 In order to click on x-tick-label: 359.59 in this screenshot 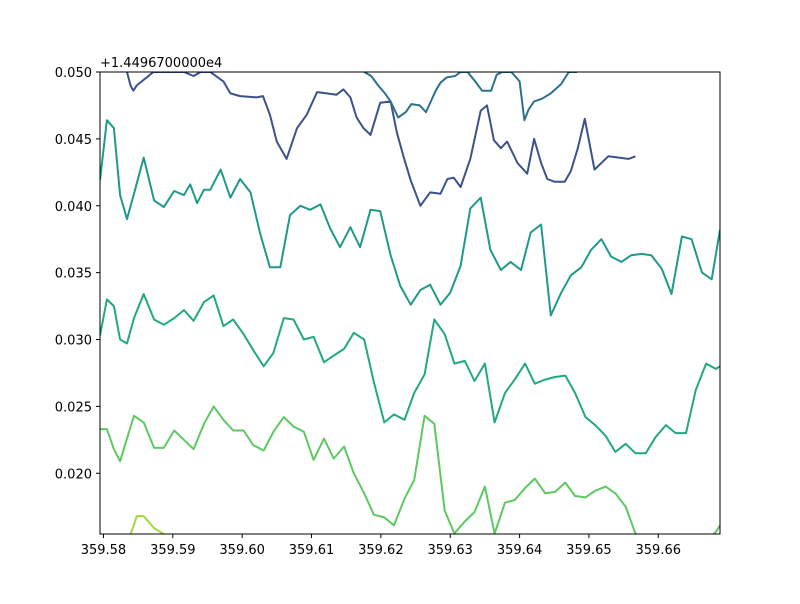, I will do `click(173, 550)`.